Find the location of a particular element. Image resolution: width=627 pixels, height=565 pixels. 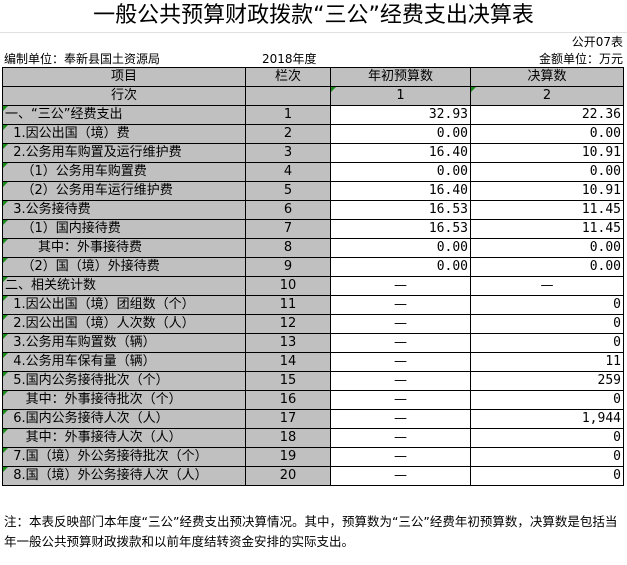

table-row: 8.国（境）外公务接待人次（人） 20 — 0 is located at coordinates (313, 476).